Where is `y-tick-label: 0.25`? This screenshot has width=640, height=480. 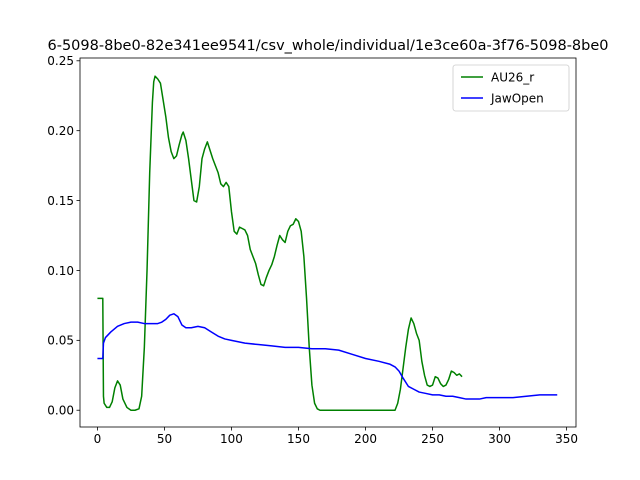
y-tick-label: 0.25 is located at coordinates (60, 61).